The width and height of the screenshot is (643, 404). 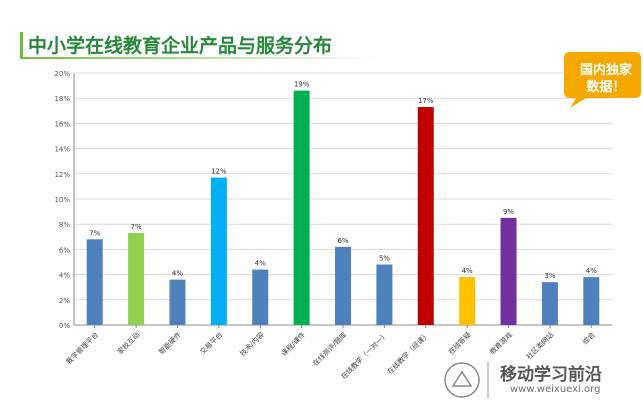 I want to click on data-label: 3%, so click(x=549, y=276).